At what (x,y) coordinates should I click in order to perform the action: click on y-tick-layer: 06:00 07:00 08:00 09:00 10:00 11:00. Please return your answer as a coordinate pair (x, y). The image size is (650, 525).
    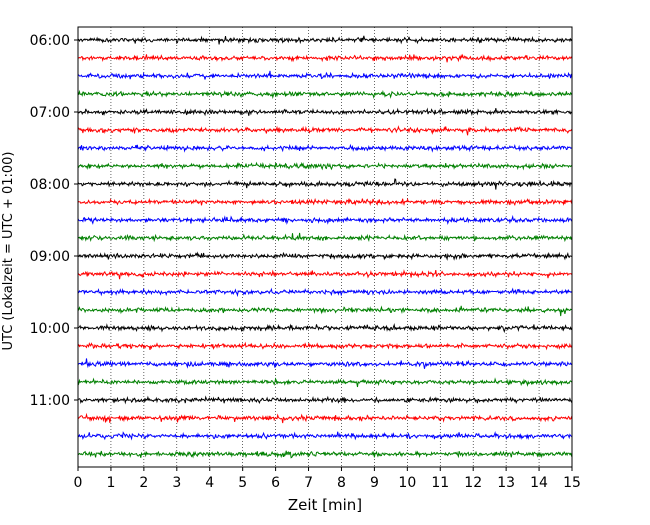
    Looking at the image, I should click on (54, 221).